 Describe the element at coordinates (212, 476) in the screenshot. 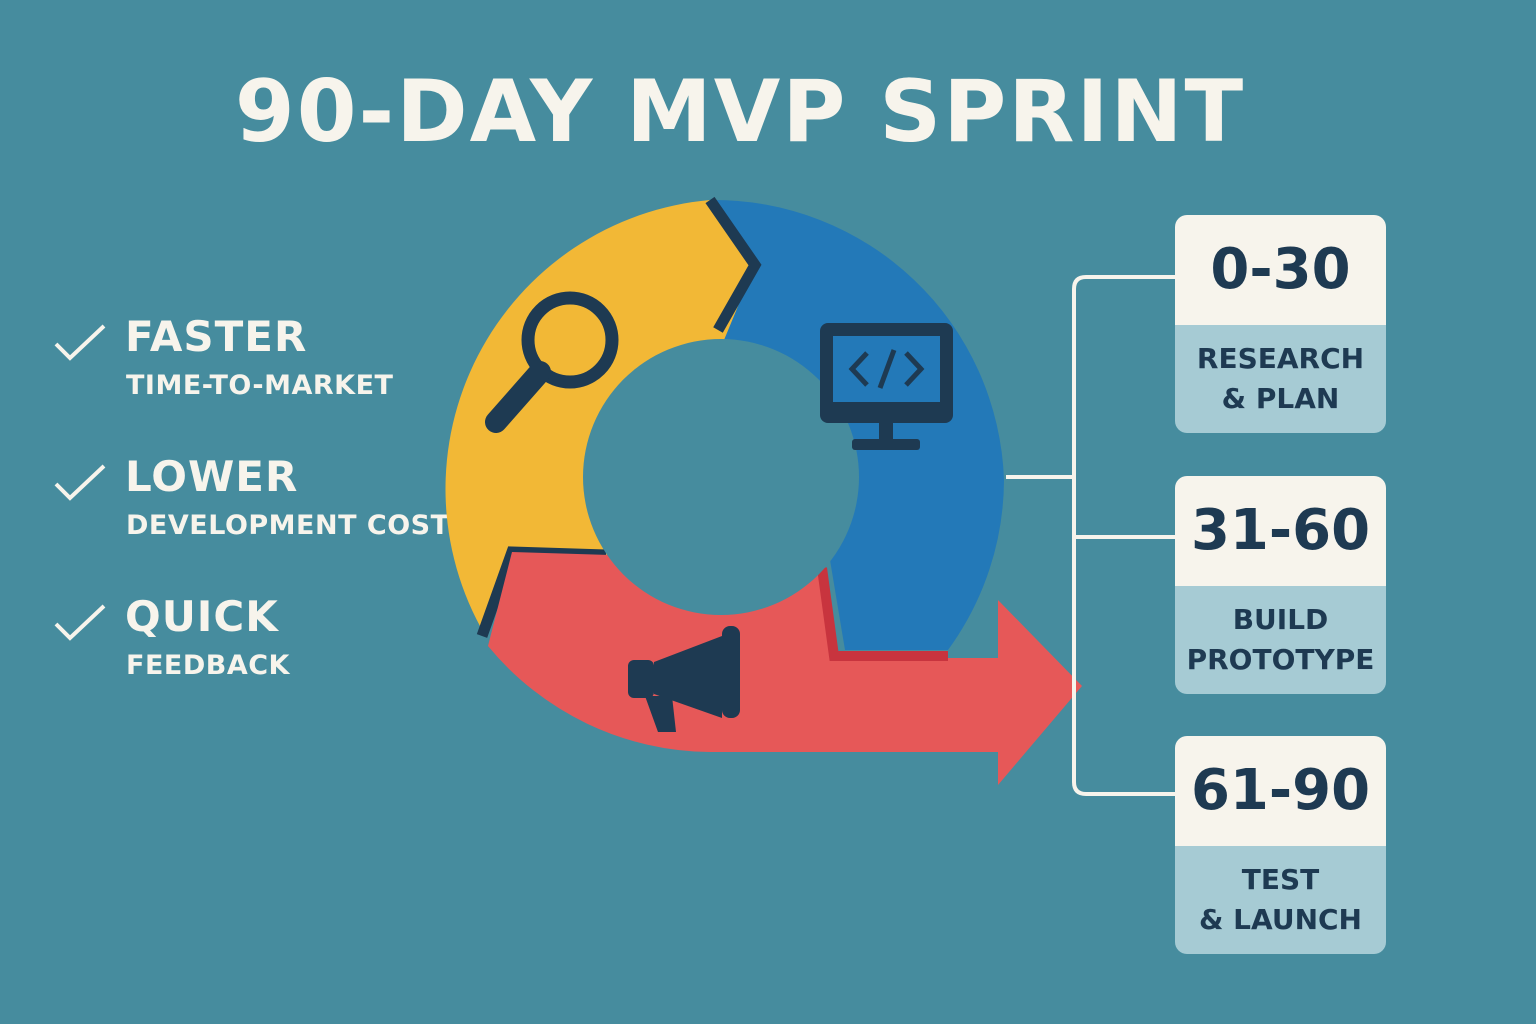

I see `benefit-title: LOWER` at that location.